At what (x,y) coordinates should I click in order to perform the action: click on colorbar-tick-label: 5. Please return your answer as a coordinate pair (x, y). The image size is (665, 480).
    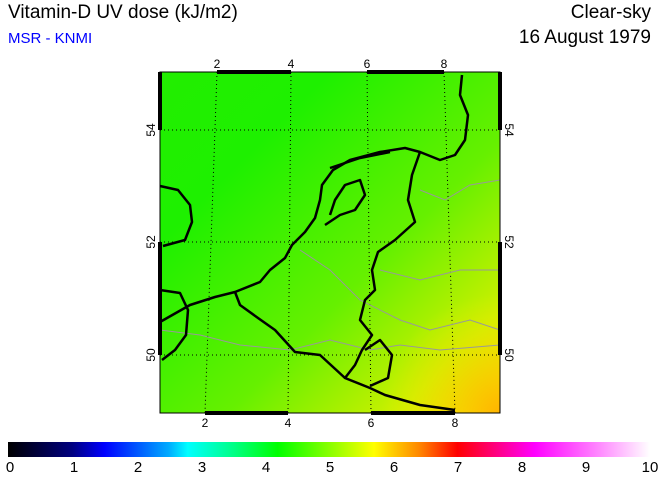
    Looking at the image, I should click on (330, 467).